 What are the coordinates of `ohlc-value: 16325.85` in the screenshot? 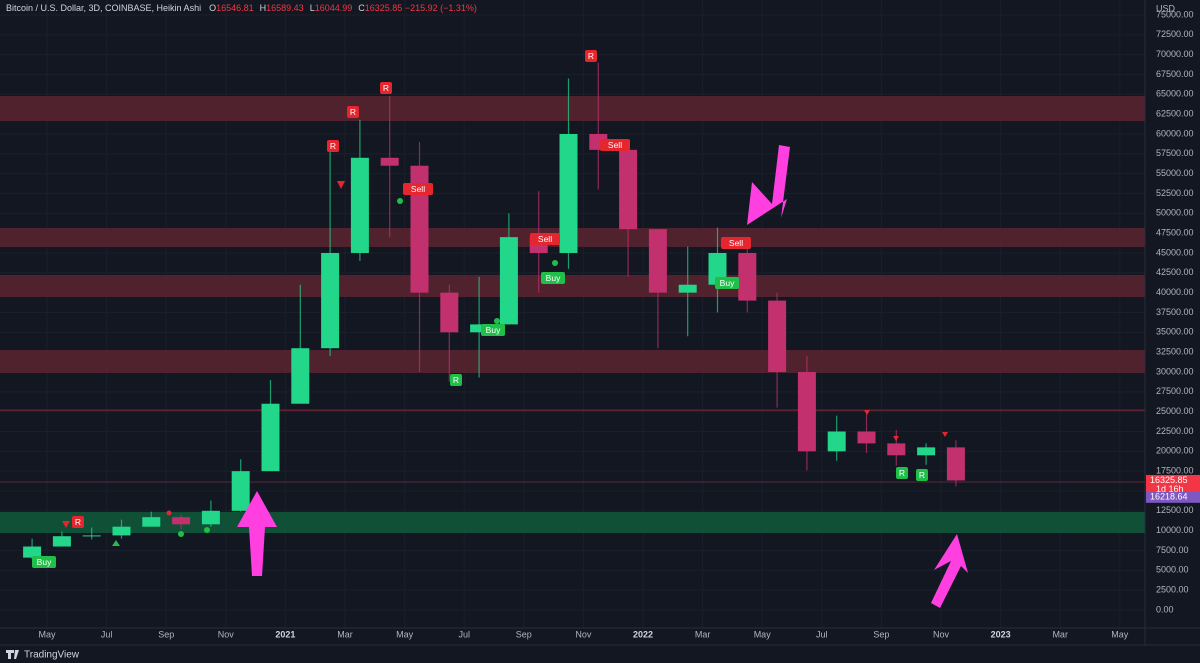 It's located at (384, 8).